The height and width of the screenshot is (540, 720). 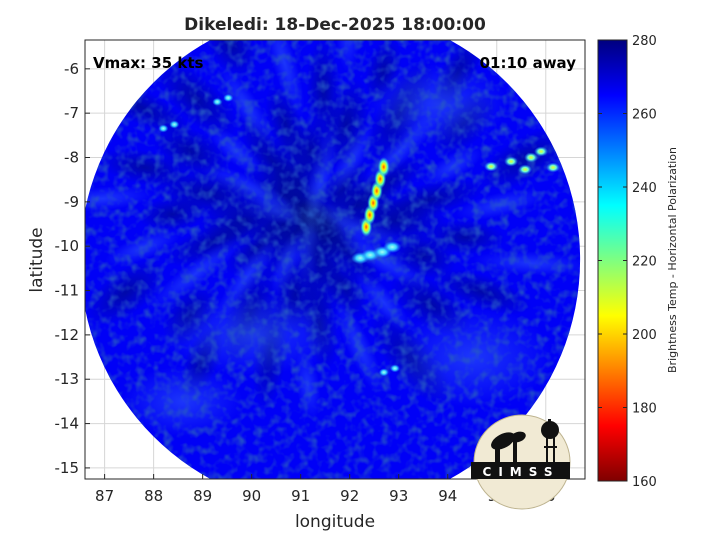 What do you see at coordinates (528, 63) in the screenshot?
I see `time-offset-annotation: 01:10 away` at bounding box center [528, 63].